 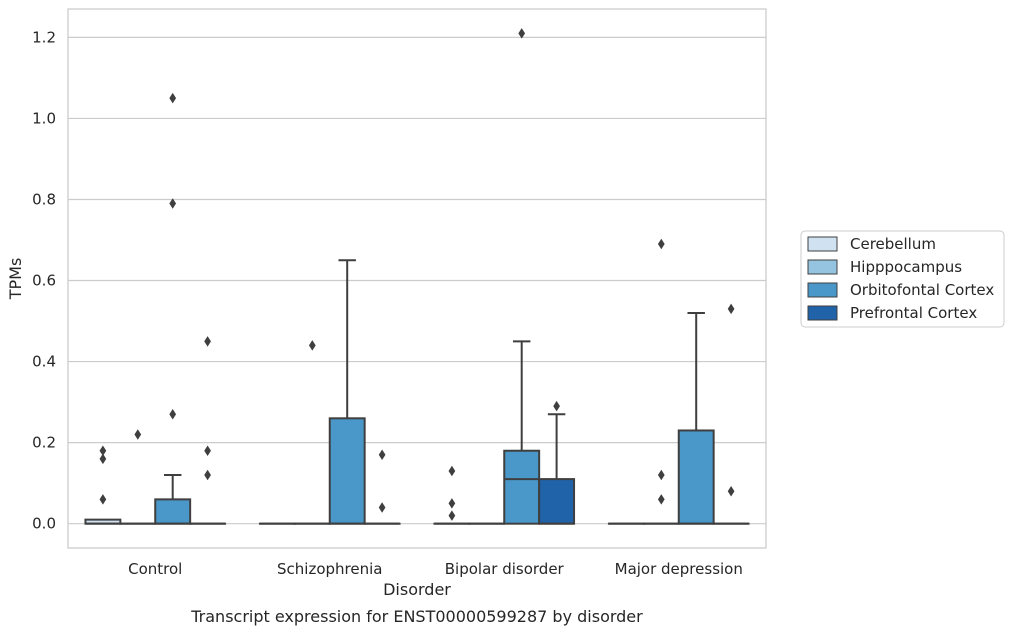 What do you see at coordinates (913, 313) in the screenshot?
I see `legend-label: Prefrontal Cortex` at bounding box center [913, 313].